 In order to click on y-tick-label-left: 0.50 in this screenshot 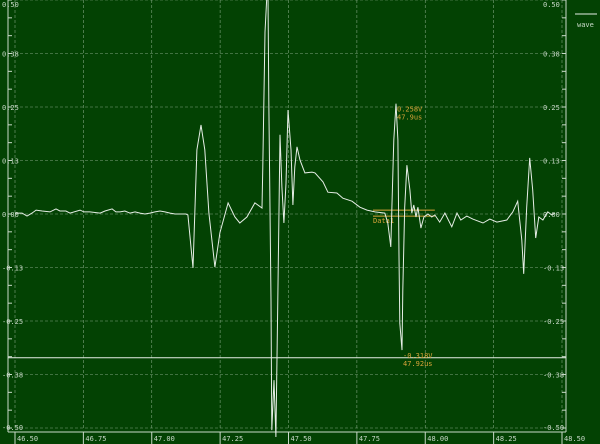, I will do `click(10, 5)`.